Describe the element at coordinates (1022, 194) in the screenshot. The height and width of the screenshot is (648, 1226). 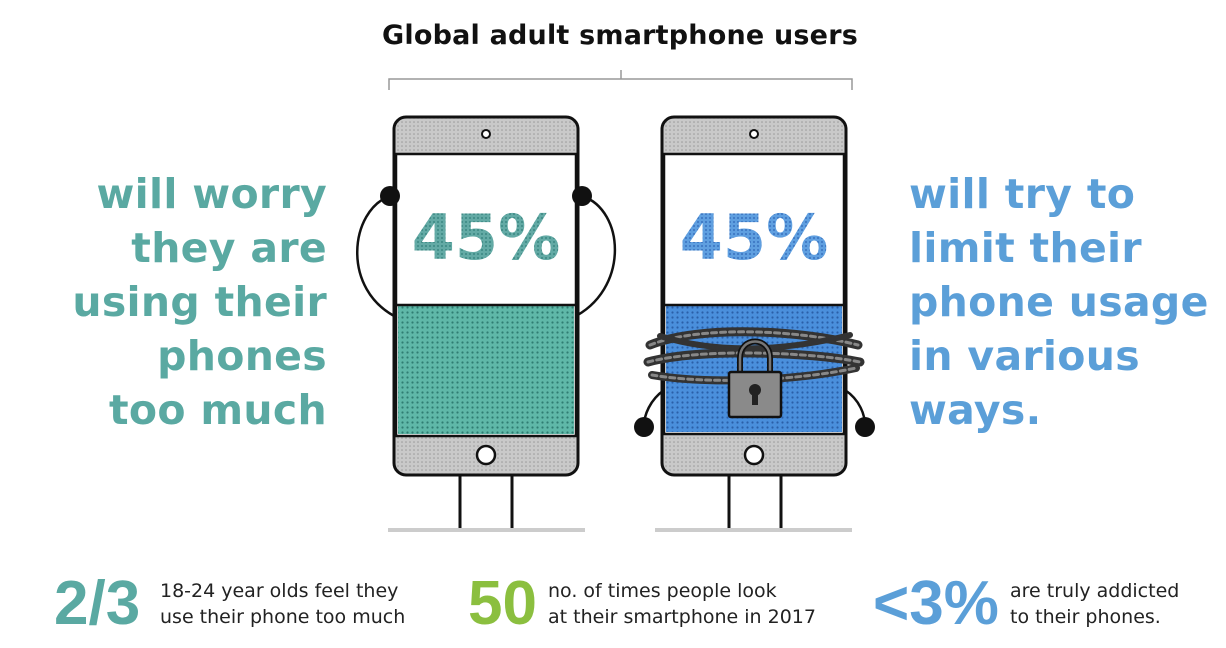
I see `right-caption-line: will try to` at that location.